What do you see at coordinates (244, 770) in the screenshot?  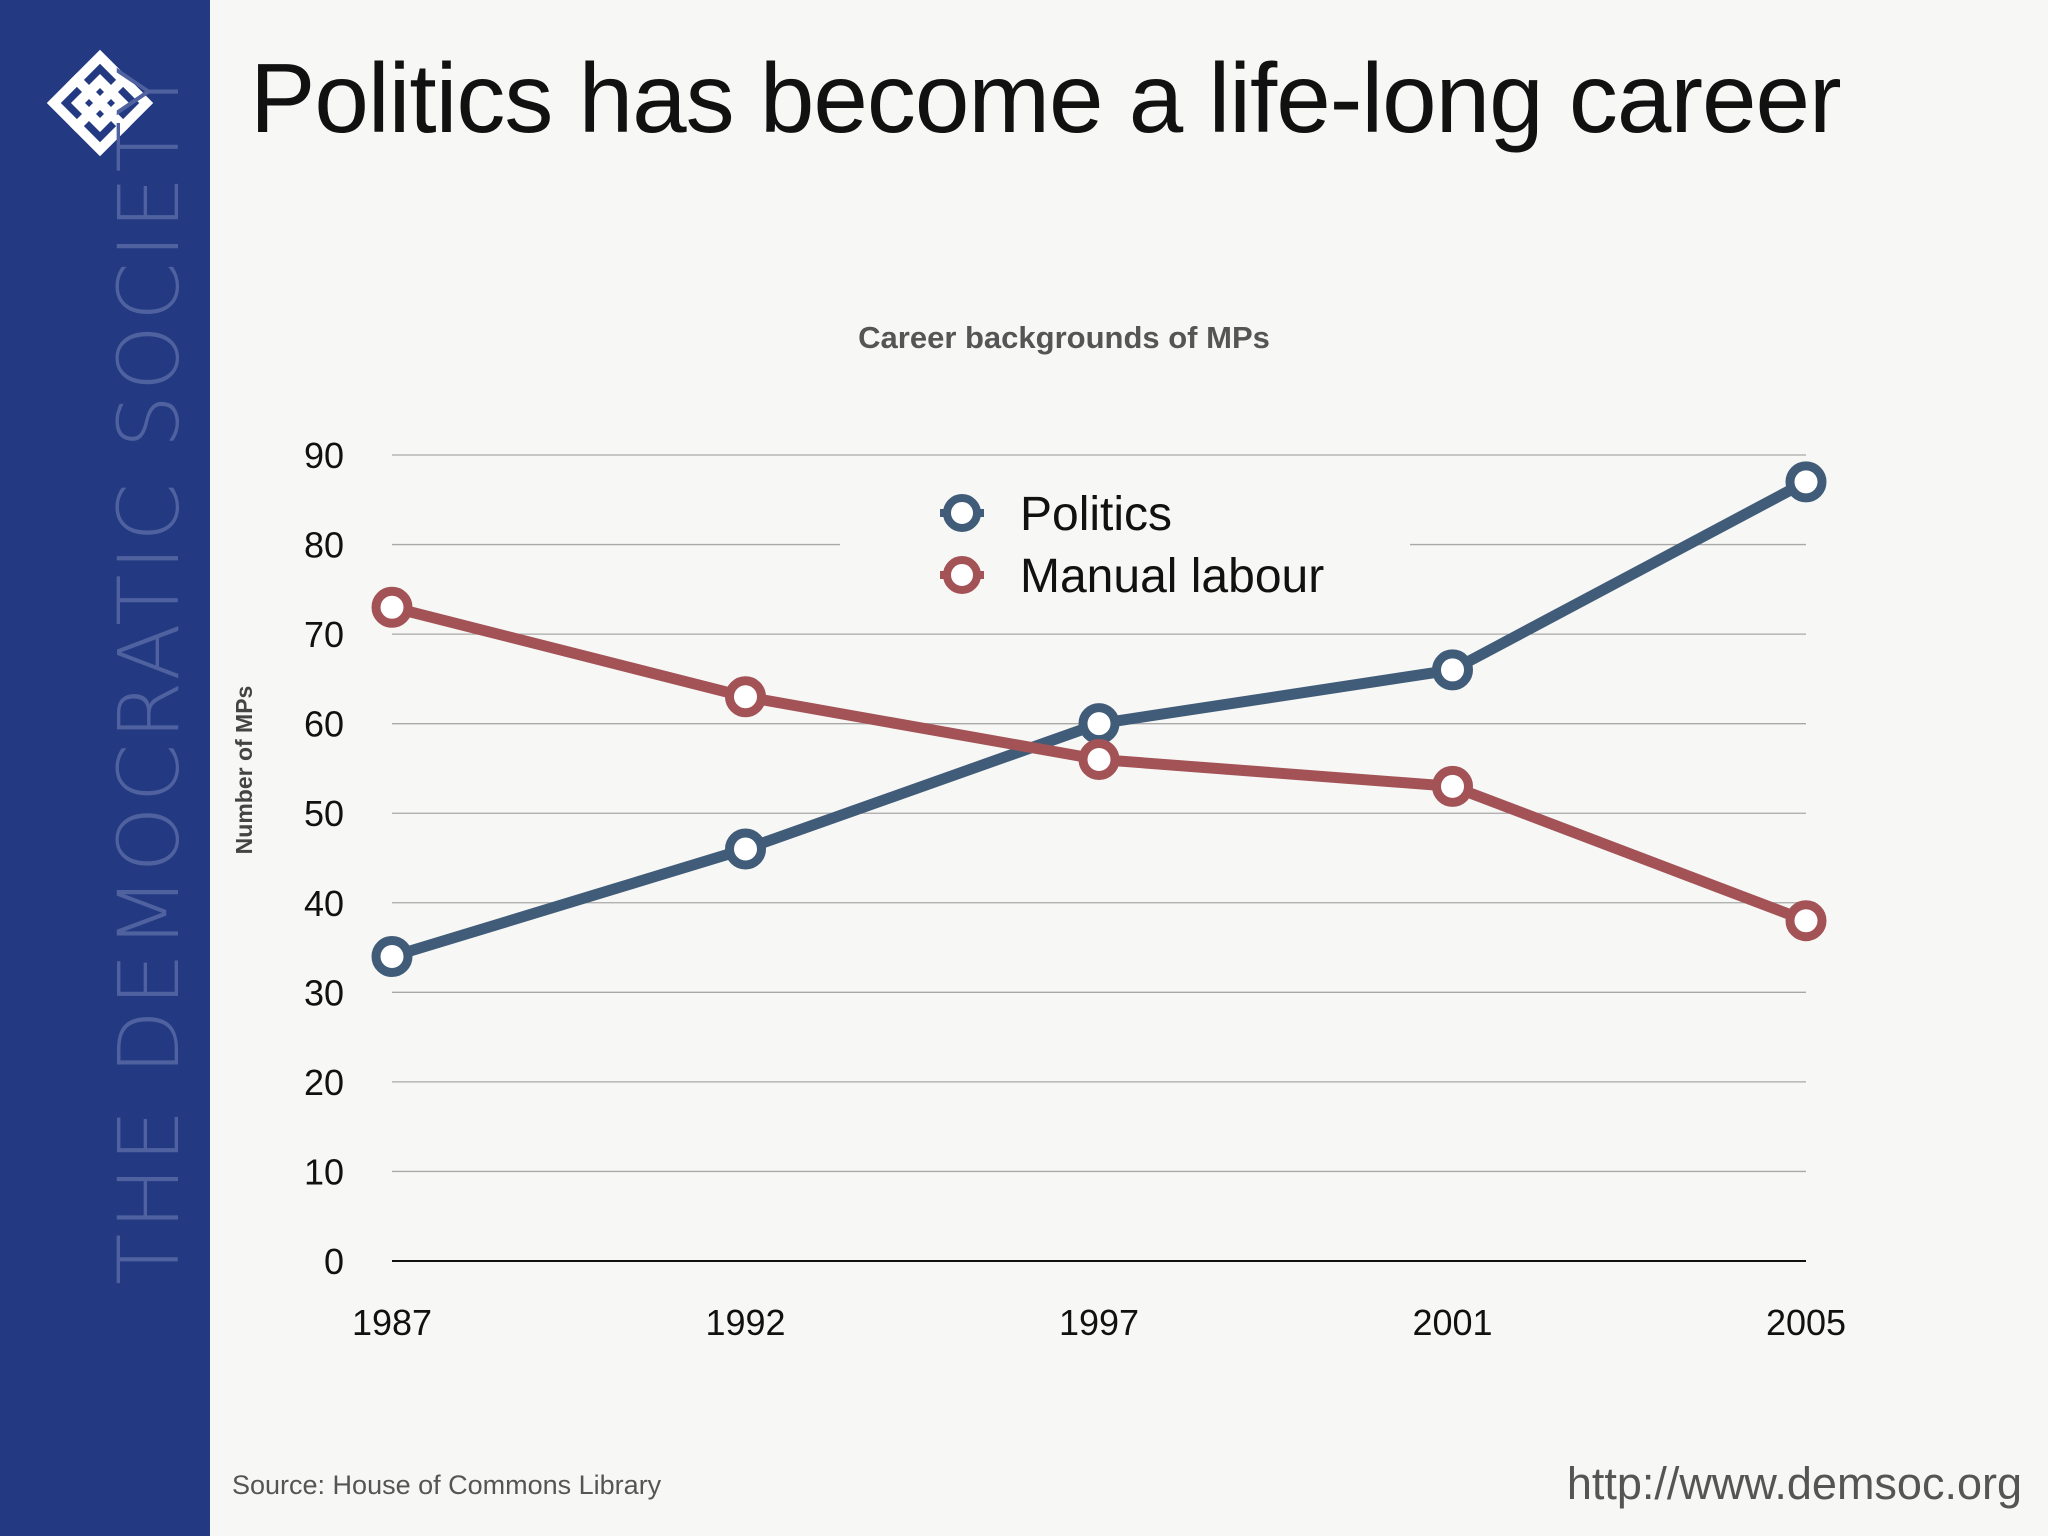 I see `y-axis-title: Number of MPs` at bounding box center [244, 770].